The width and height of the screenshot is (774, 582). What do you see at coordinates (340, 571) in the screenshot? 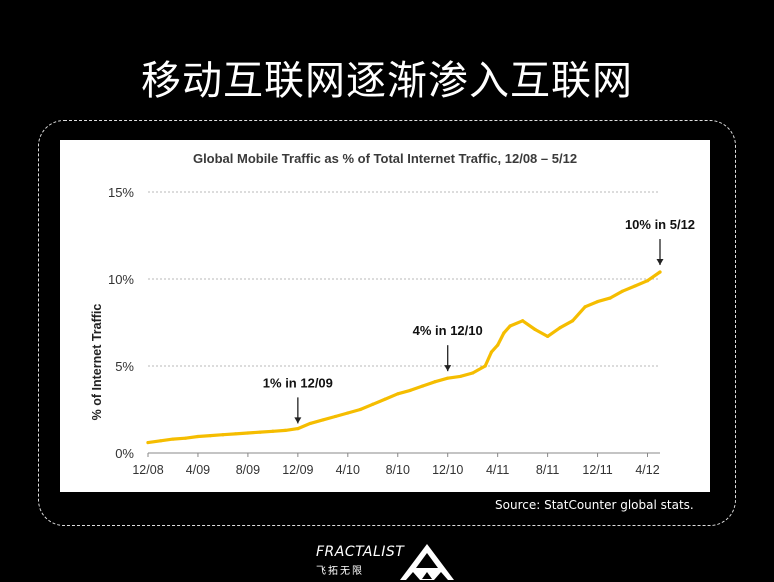
I see `logo-subtitle: 飞拓无限` at bounding box center [340, 571].